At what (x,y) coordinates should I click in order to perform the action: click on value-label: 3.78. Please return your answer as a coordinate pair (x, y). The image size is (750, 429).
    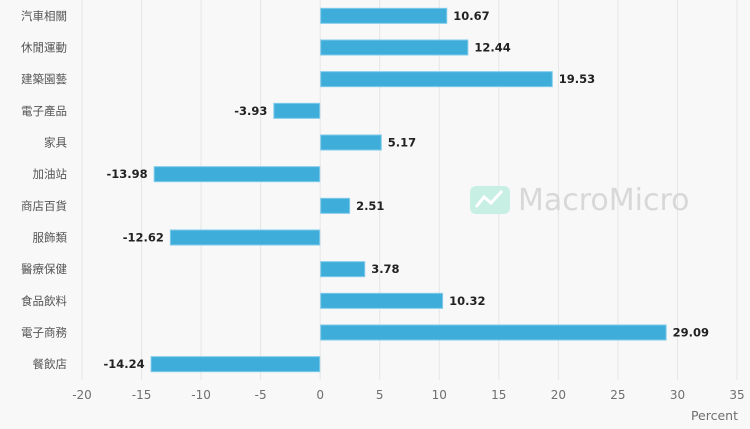
    Looking at the image, I should click on (385, 269).